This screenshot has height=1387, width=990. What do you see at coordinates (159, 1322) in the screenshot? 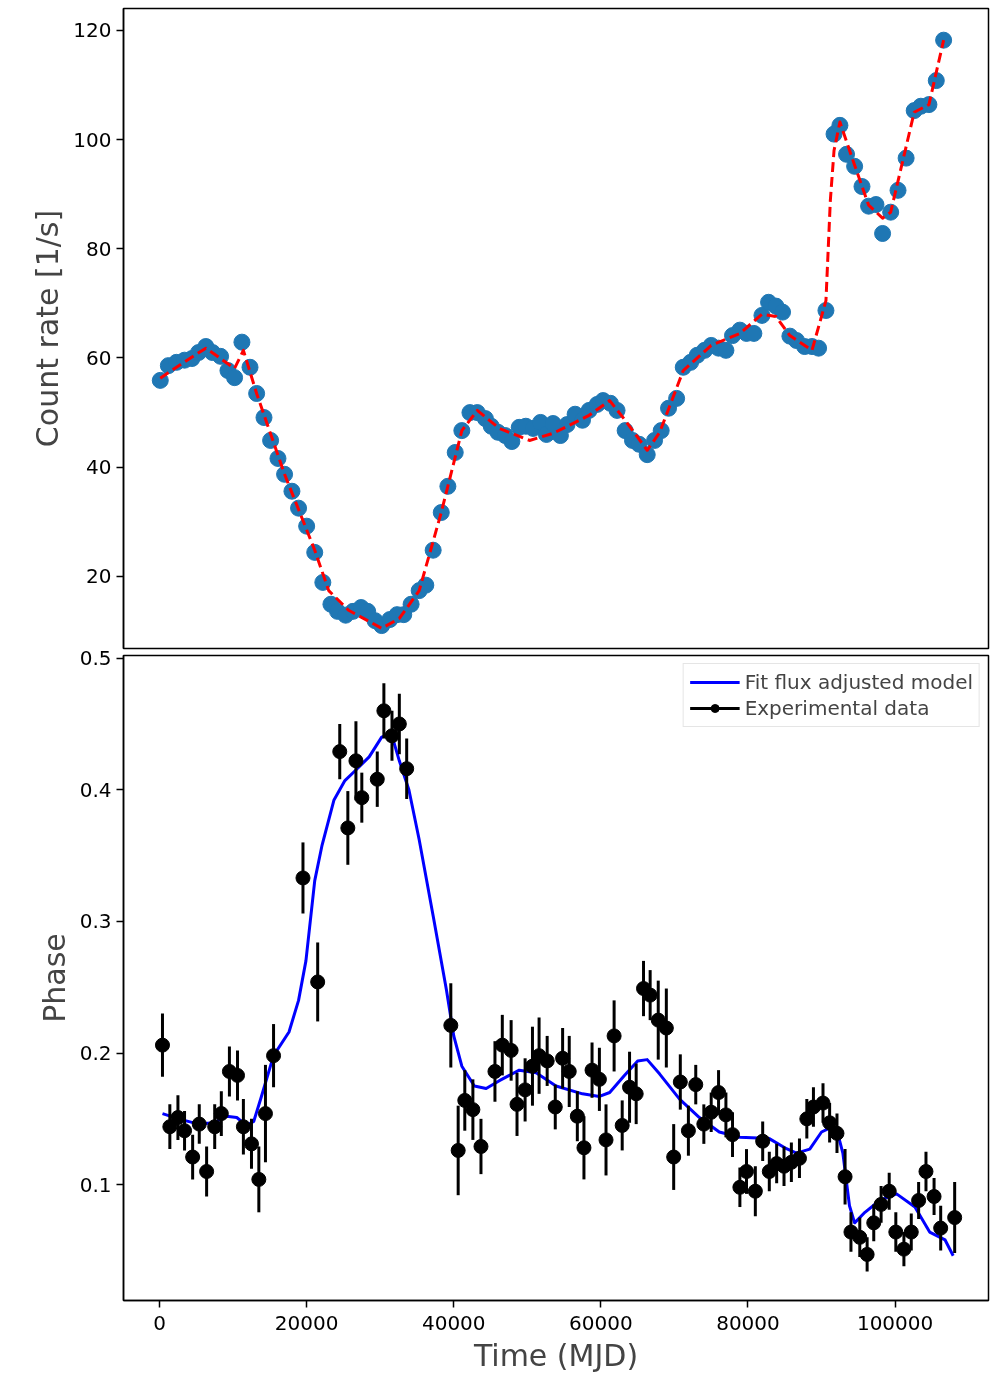
I see `x-tick-label: 0` at bounding box center [159, 1322].